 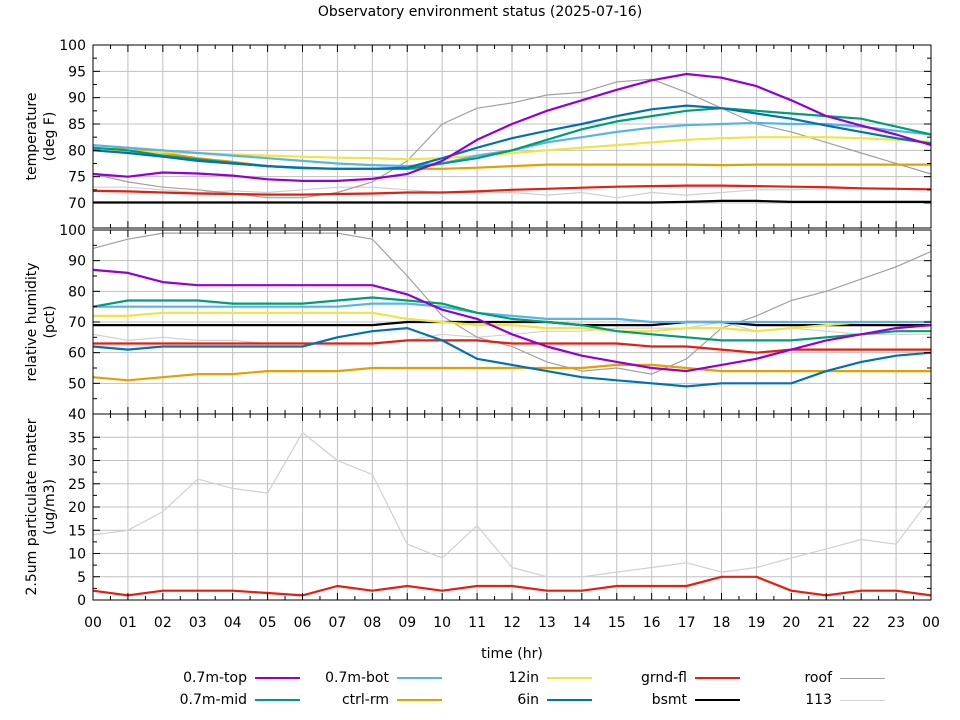 I want to click on x-tick-label: 17, so click(x=687, y=623).